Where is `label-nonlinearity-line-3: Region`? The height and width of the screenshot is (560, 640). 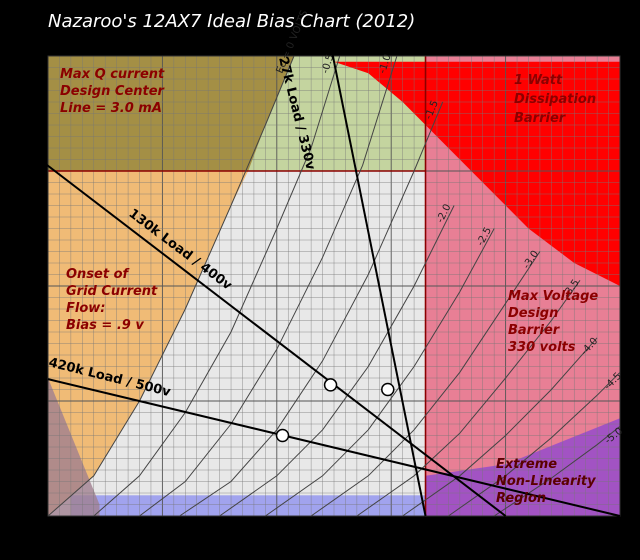
label-nonlinearity-line-3: Region is located at coordinates (521, 498).